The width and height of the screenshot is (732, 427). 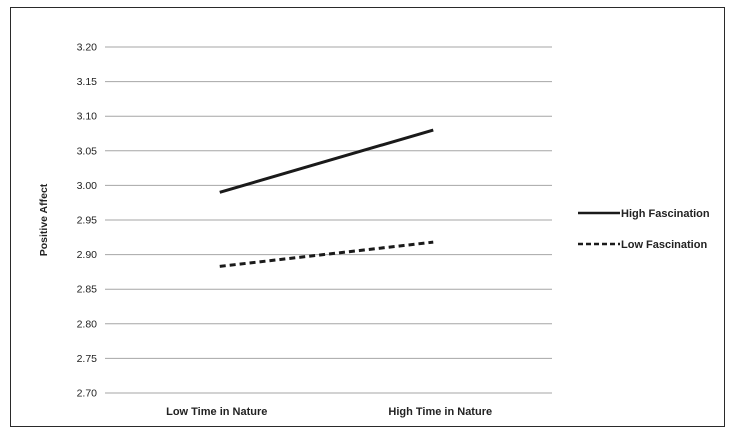 I want to click on y-tick-label: 2.90, so click(x=87, y=255).